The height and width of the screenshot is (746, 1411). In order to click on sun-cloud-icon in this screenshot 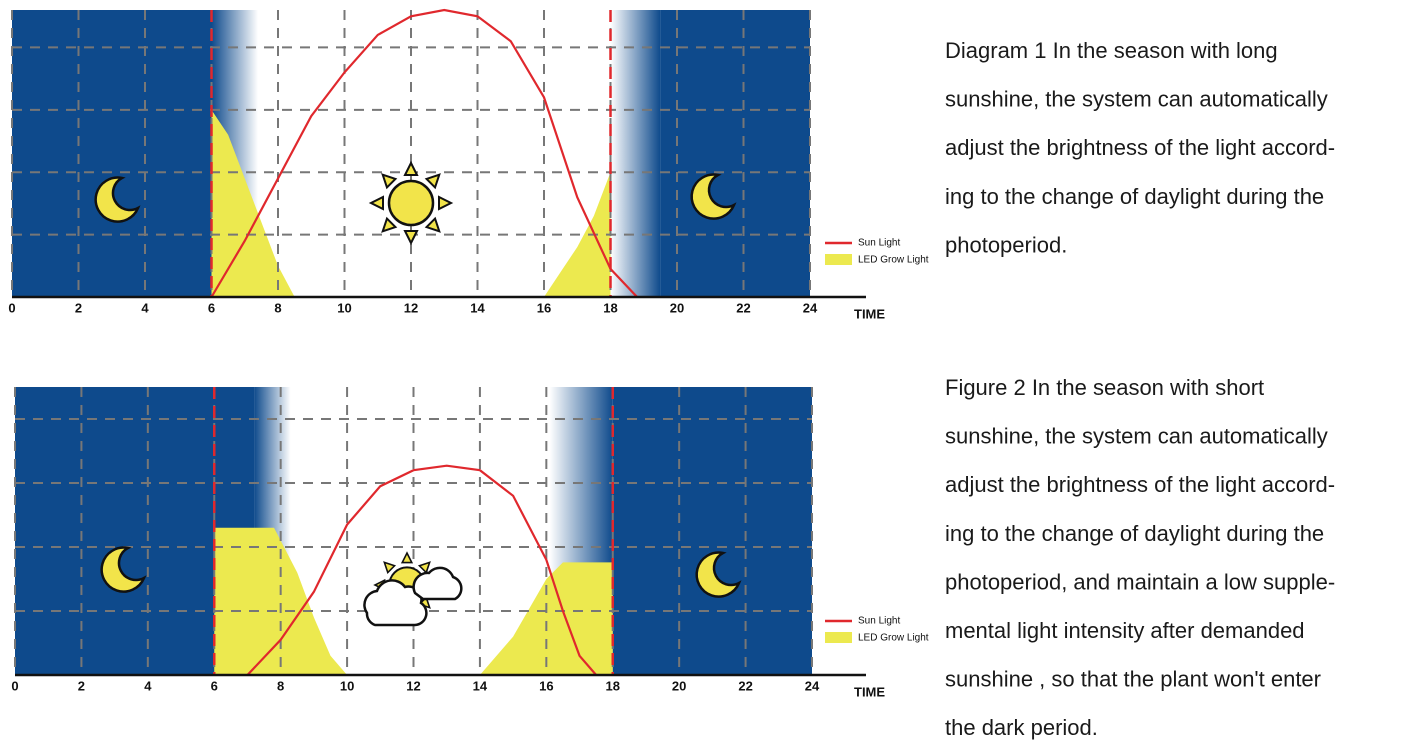, I will do `click(413, 590)`.